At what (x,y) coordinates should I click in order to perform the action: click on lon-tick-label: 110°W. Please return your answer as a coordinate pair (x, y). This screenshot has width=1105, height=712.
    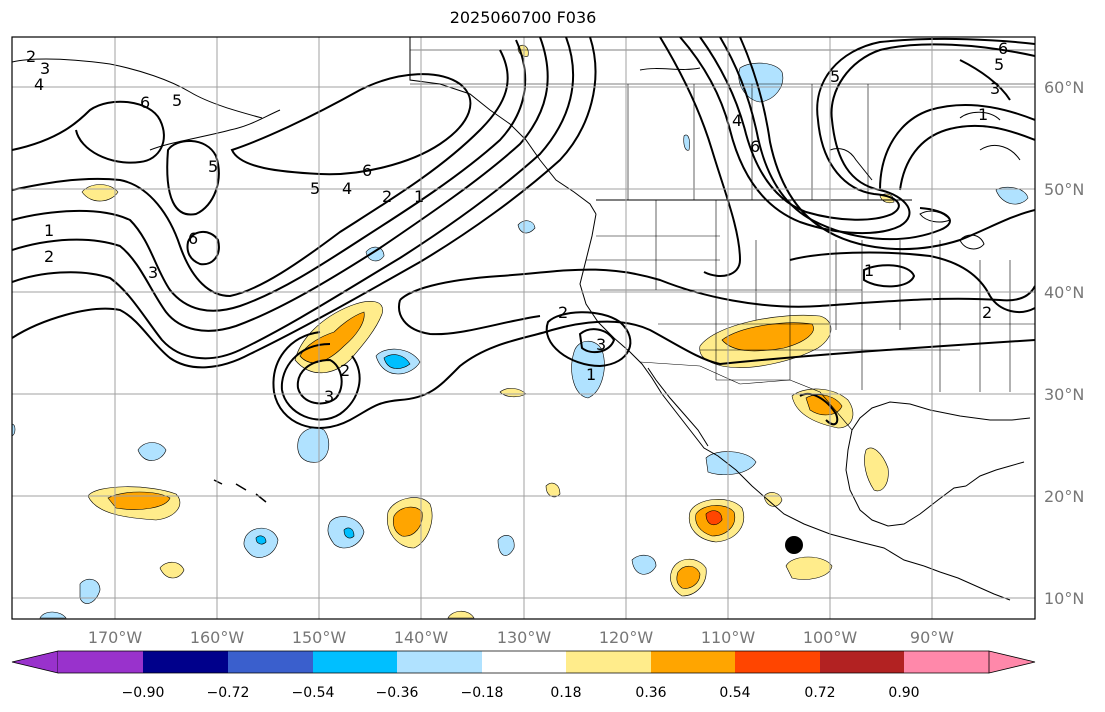
    Looking at the image, I should click on (728, 637).